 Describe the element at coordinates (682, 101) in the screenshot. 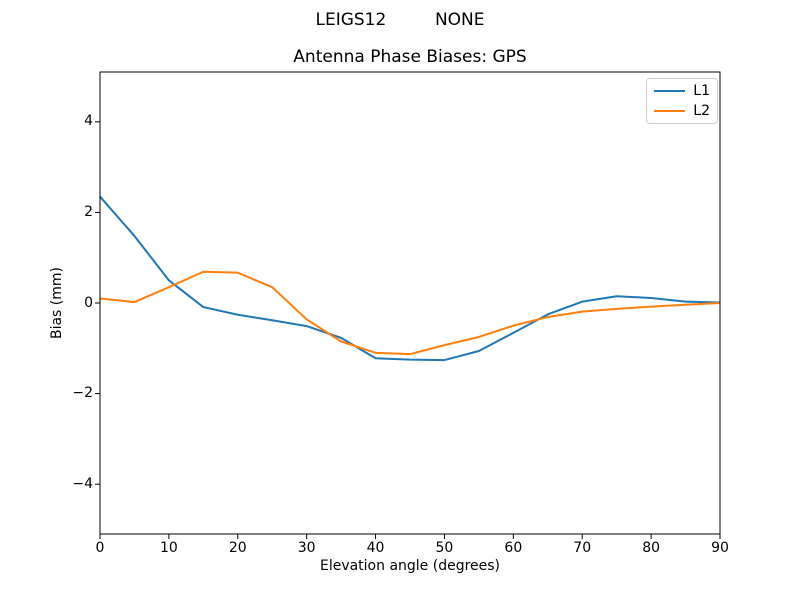

I see `legend: L1 L2` at that location.